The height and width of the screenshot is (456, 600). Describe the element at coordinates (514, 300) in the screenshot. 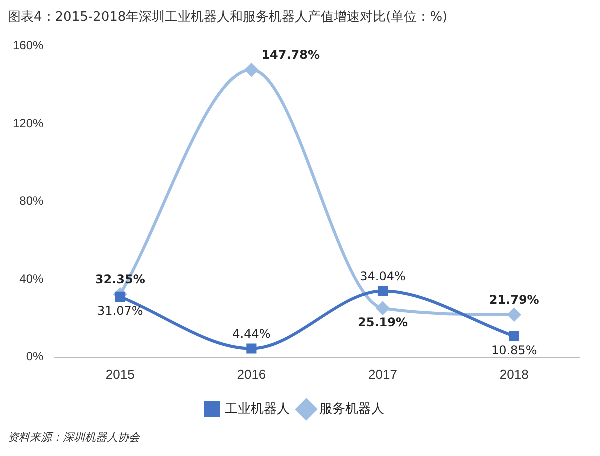

I see `data-label: 21.79%` at that location.